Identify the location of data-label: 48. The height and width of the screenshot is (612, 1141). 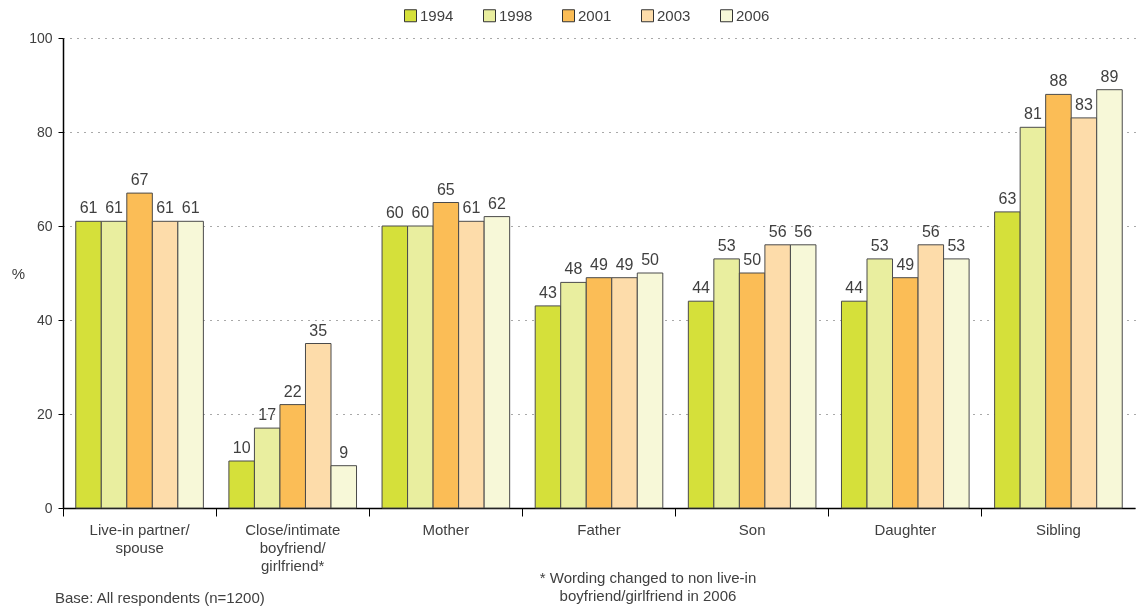
(573, 269).